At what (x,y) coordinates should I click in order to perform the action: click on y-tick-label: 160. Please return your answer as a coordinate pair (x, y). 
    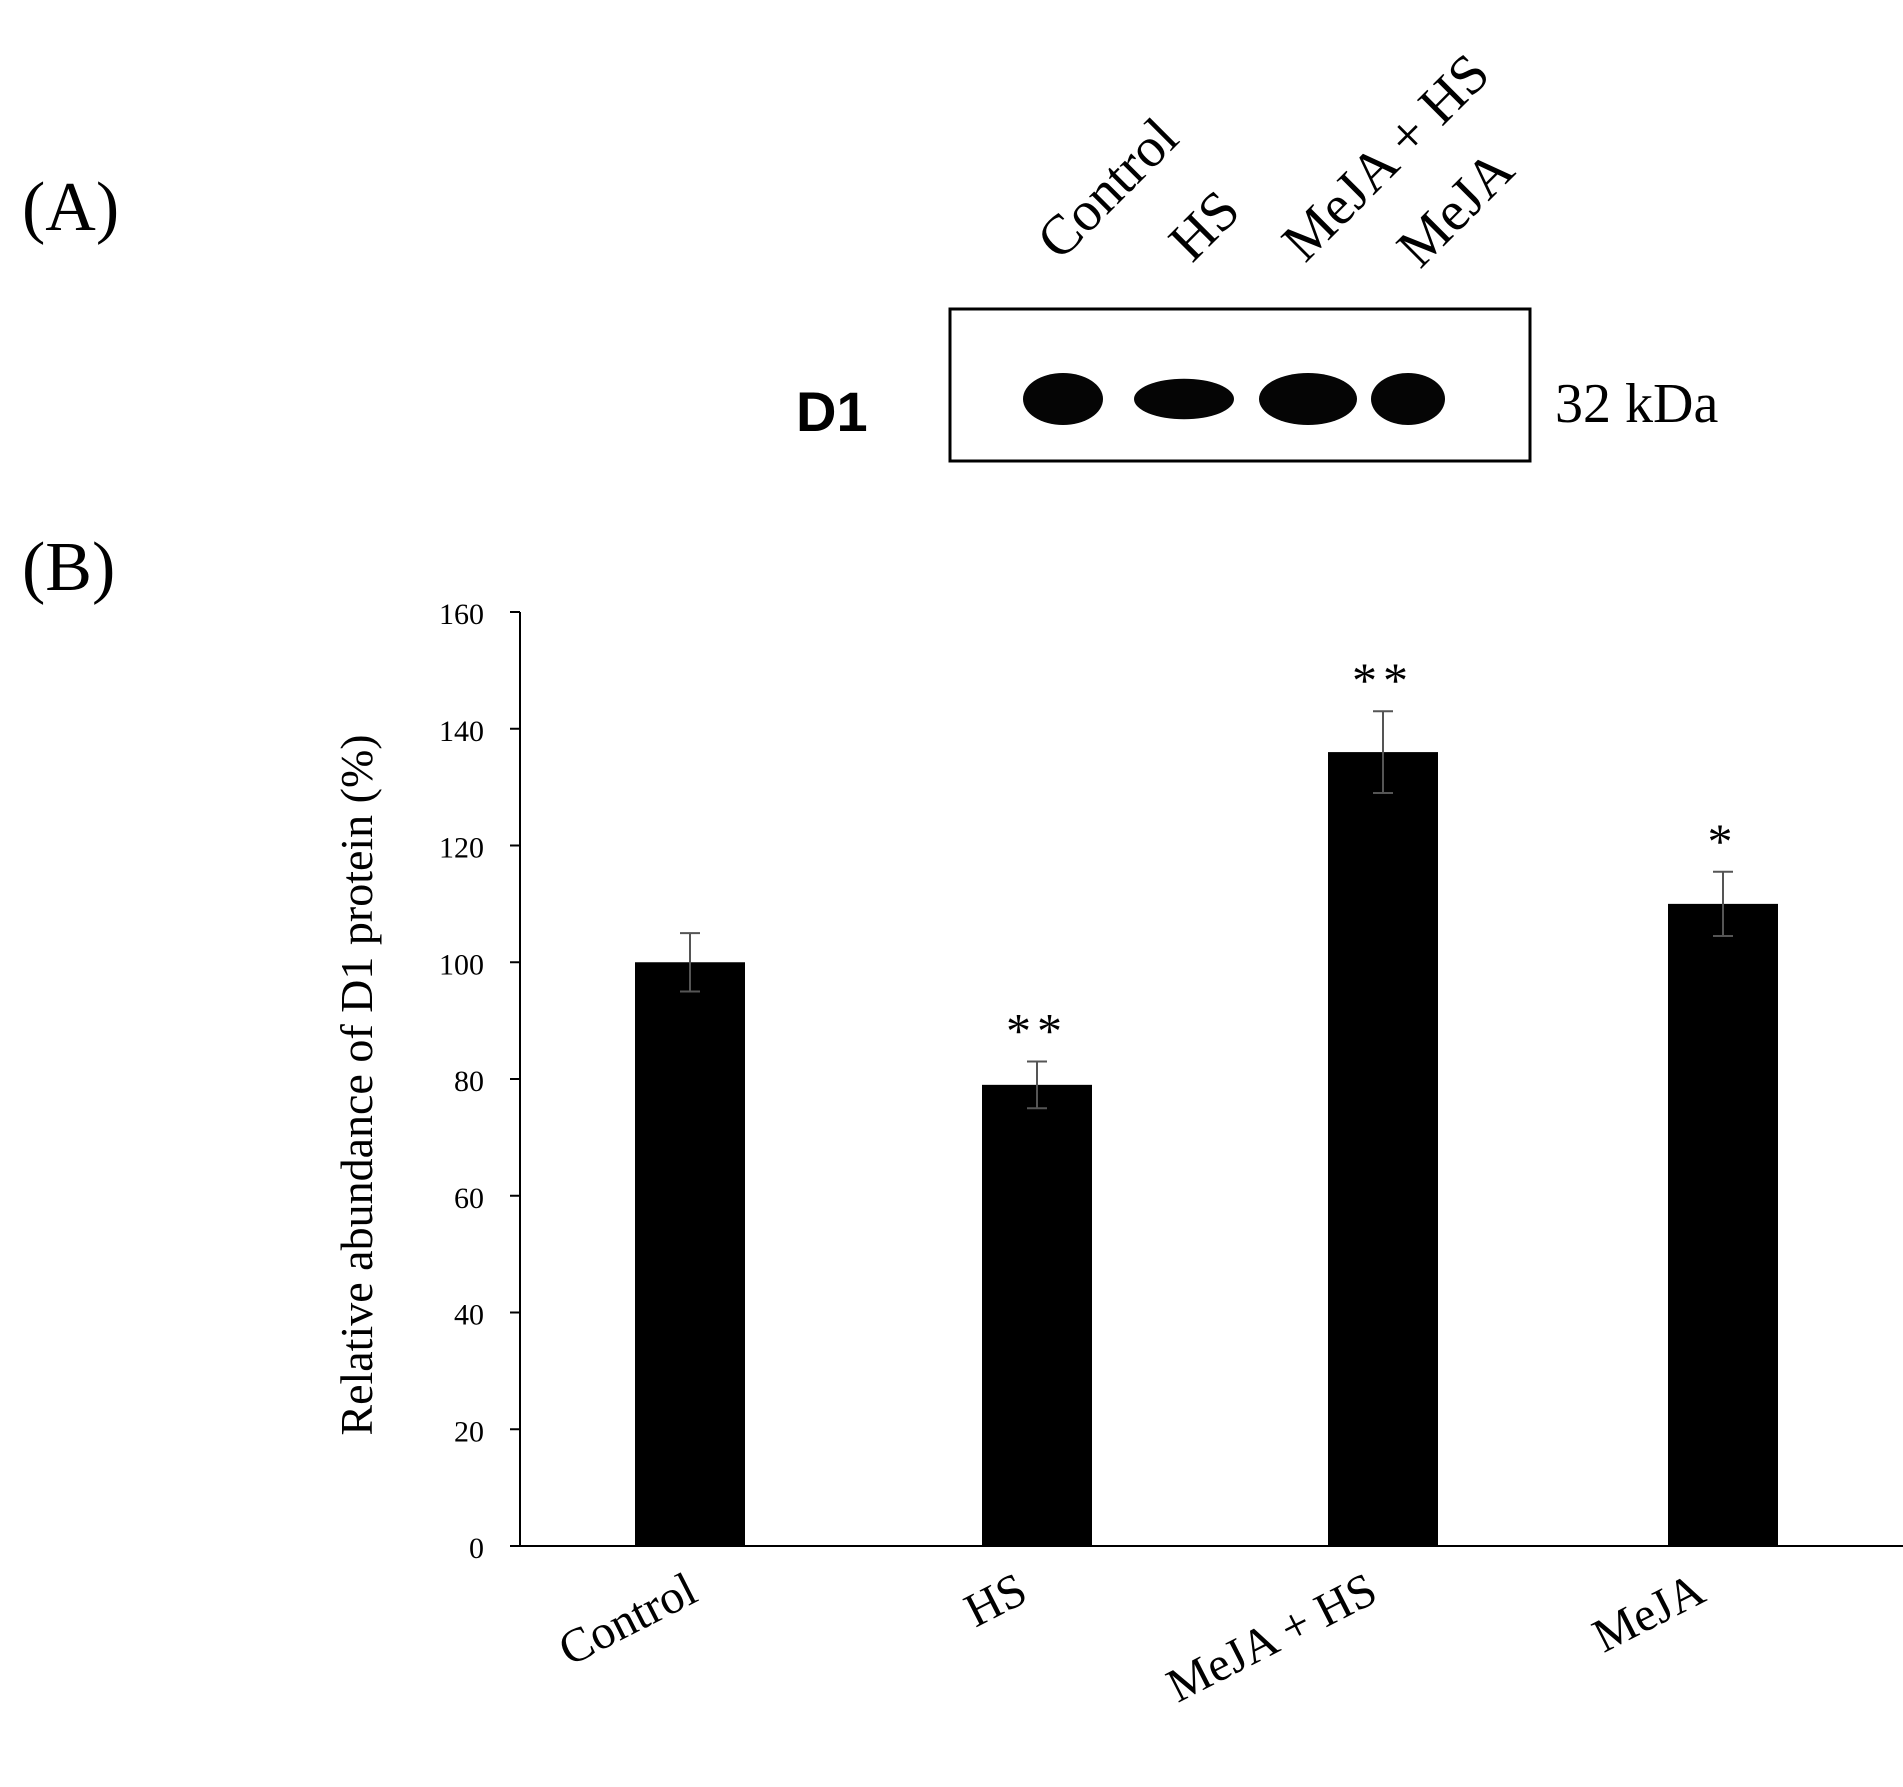
    Looking at the image, I should click on (461, 614).